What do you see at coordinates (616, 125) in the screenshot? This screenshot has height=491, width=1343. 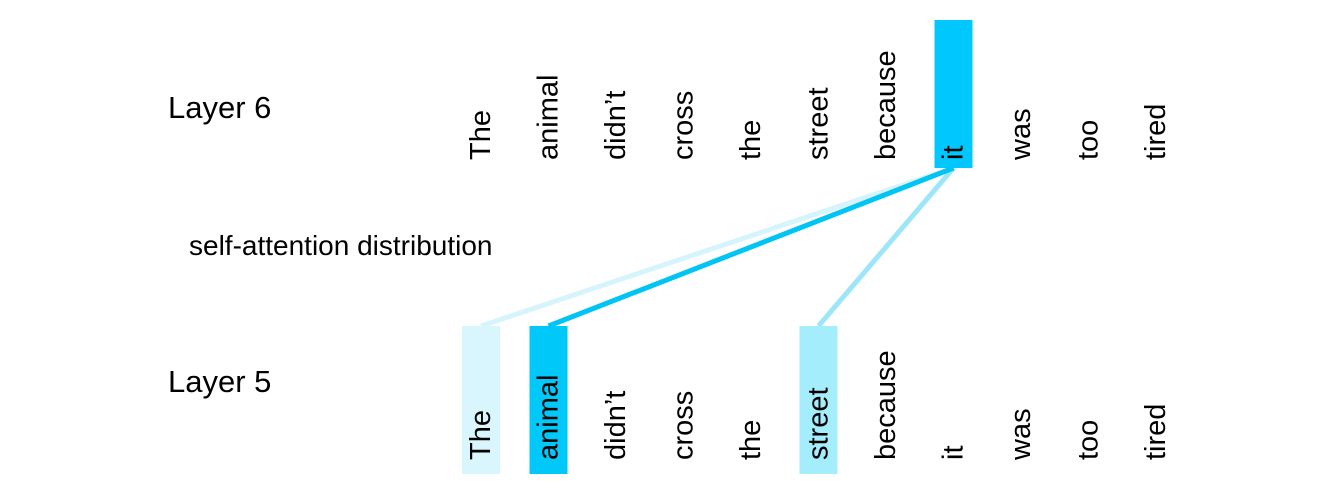 I see `layer-6-token-didnt: didn’t` at bounding box center [616, 125].